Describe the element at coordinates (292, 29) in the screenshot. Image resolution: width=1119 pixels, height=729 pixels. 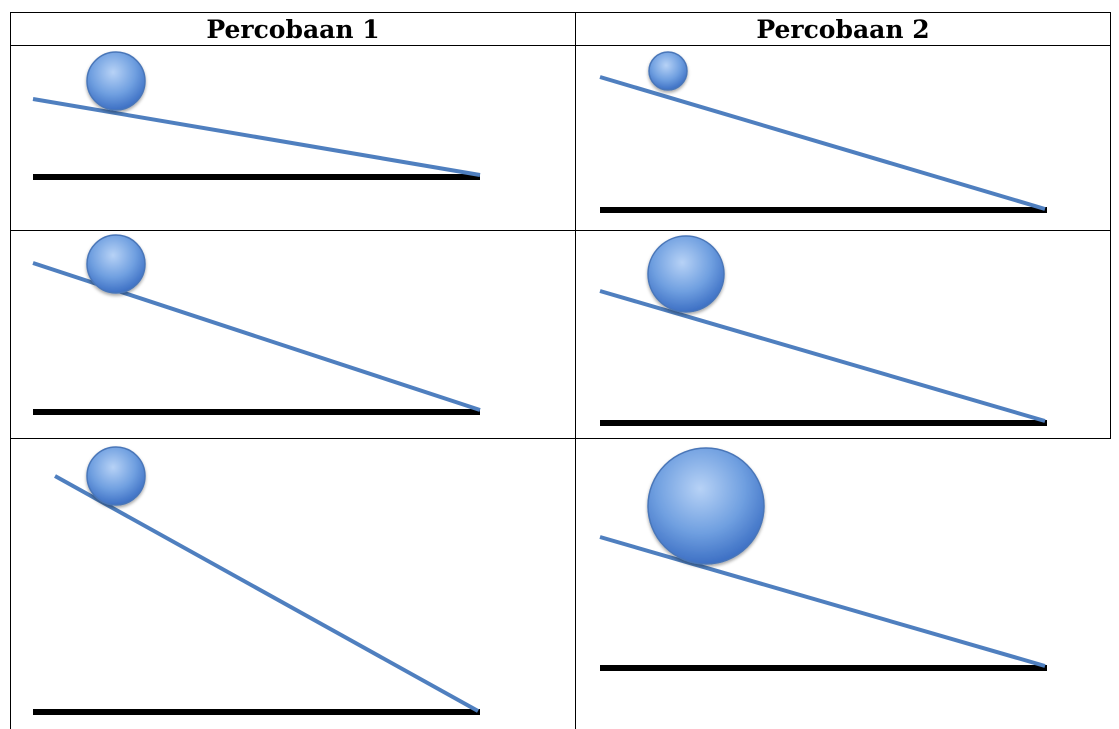
I see `header-percobaan-1: Percobaan 1` at that location.